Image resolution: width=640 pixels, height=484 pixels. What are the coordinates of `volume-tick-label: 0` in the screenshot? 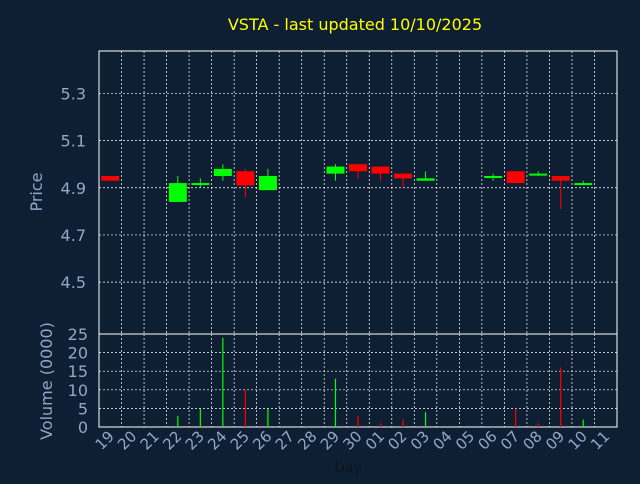 It's located at (83, 427).